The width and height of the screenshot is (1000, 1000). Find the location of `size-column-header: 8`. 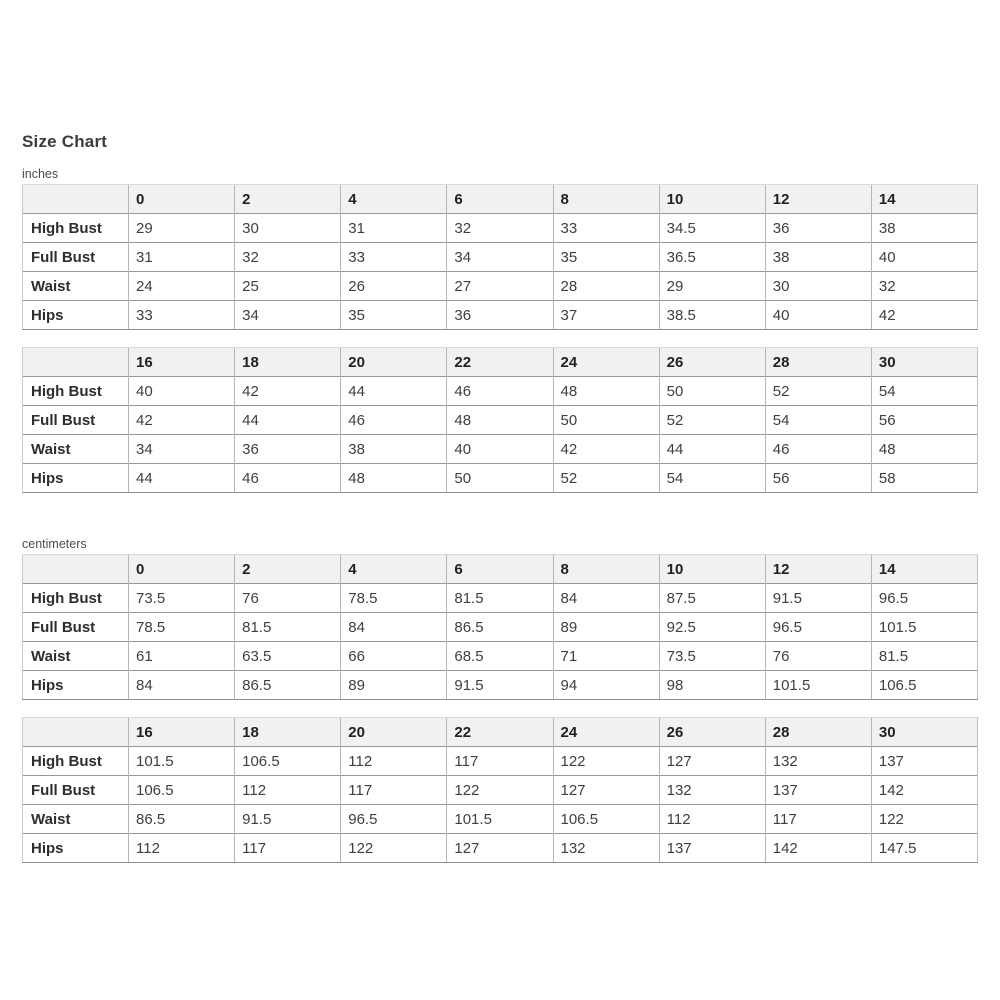

size-column-header: 8 is located at coordinates (606, 199).